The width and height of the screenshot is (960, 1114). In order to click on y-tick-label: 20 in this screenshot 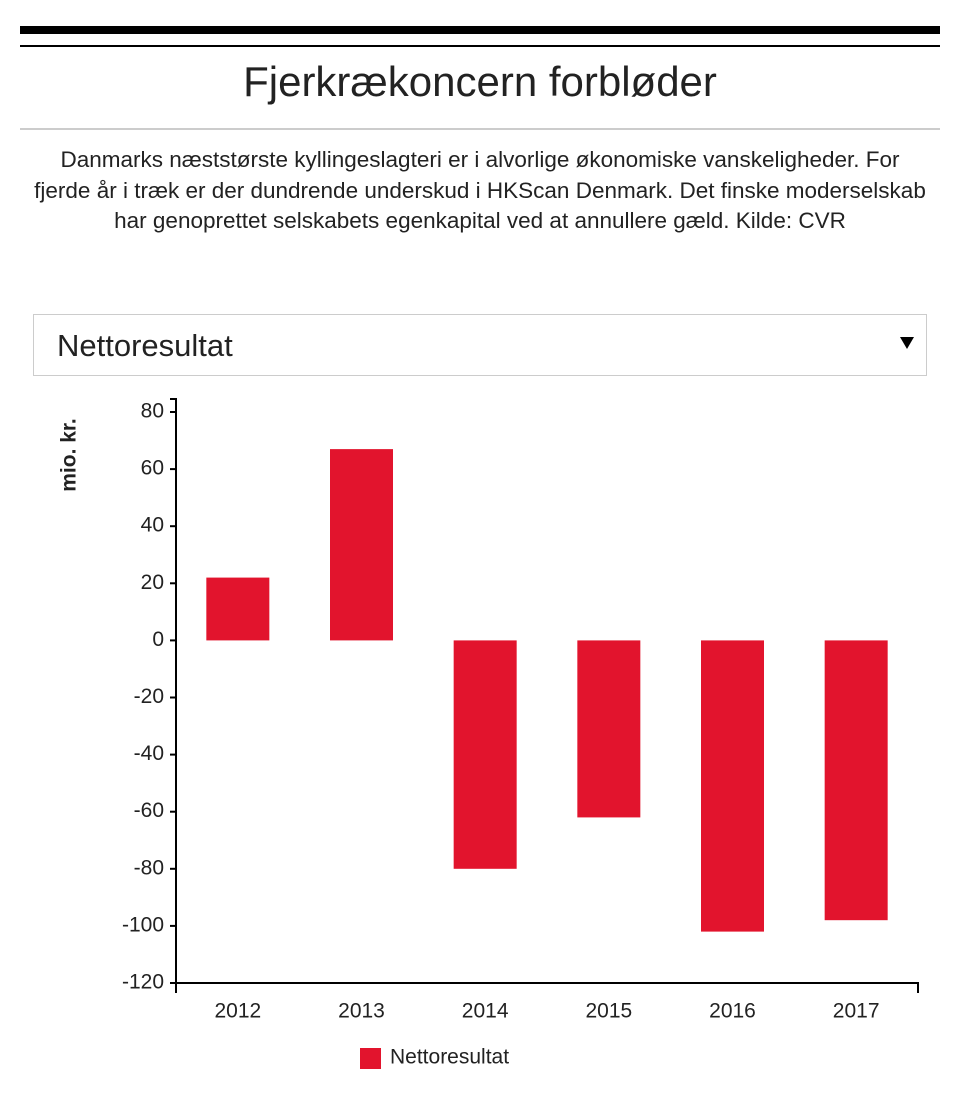, I will do `click(152, 582)`.